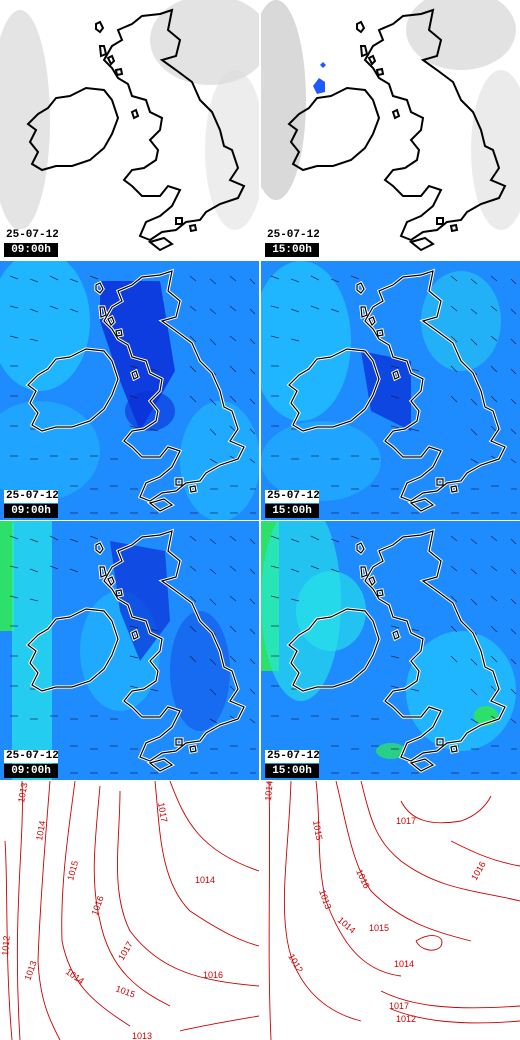 This screenshot has height=1040, width=520. I want to click on wind-map-high-0900: 25-07-12 09:00h, so click(129, 650).